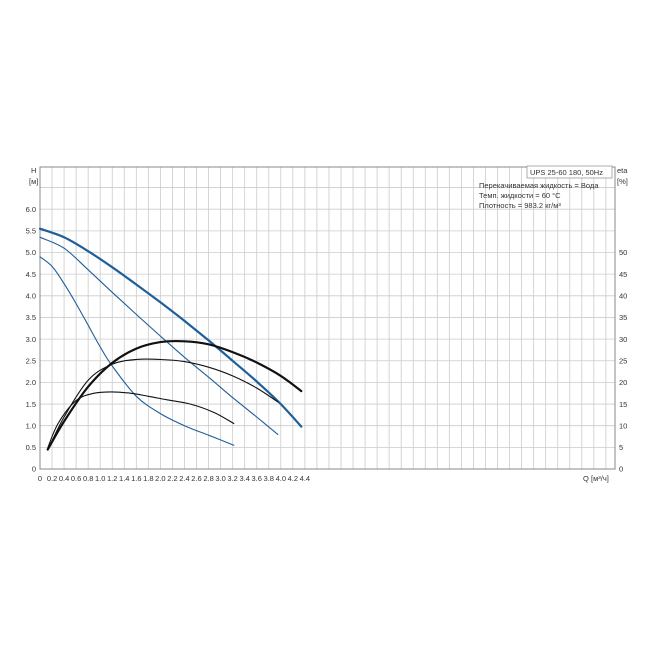 The width and height of the screenshot is (650, 650). What do you see at coordinates (31, 317) in the screenshot?
I see `left-tick-label: 3.5` at bounding box center [31, 317].